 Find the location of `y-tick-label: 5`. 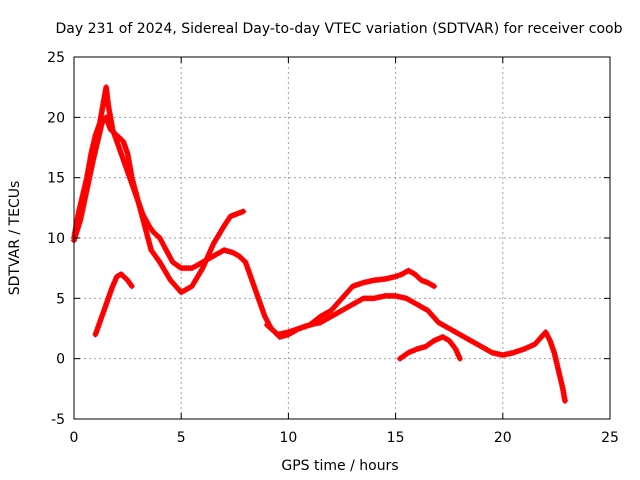

y-tick-label: 5 is located at coordinates (60, 299).